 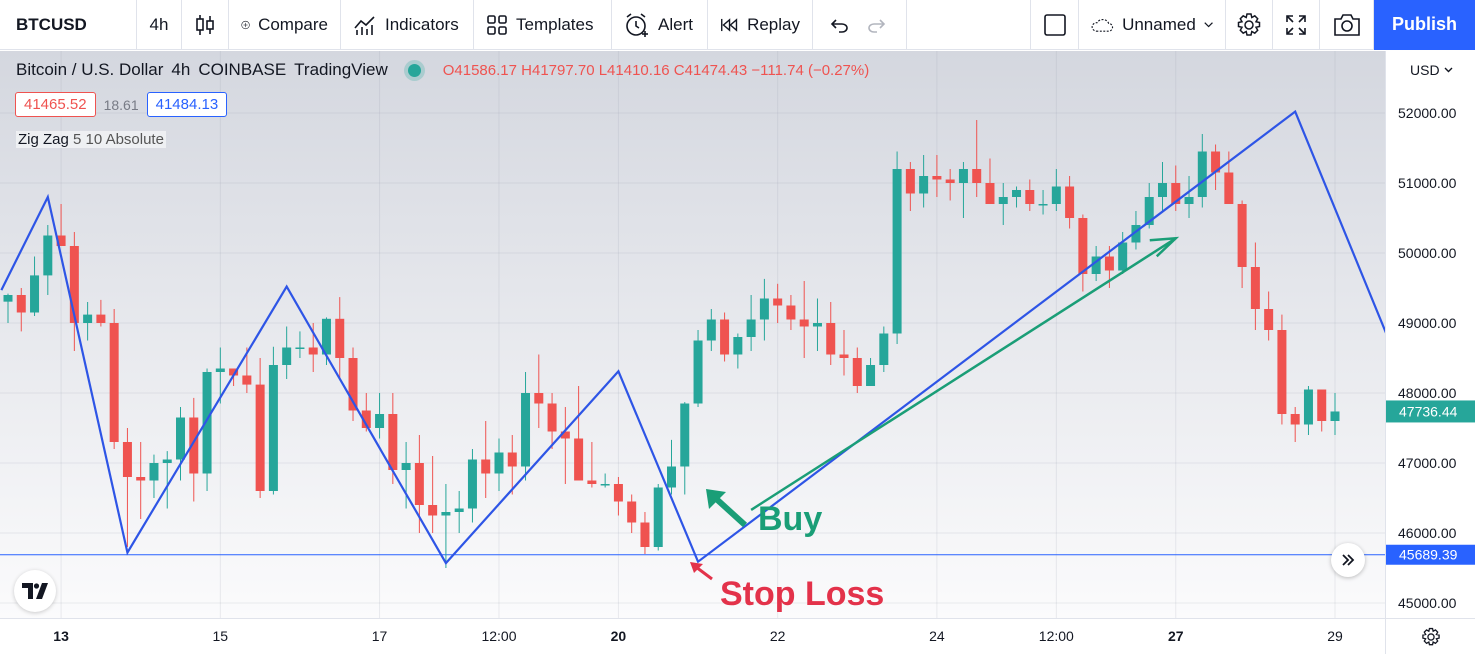 What do you see at coordinates (555, 24) in the screenshot?
I see `templates-label: Templates` at bounding box center [555, 24].